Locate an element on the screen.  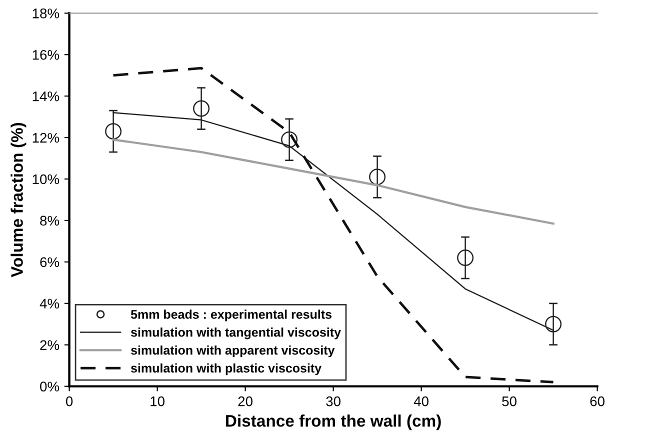
x-tick-label: 20 is located at coordinates (245, 401).